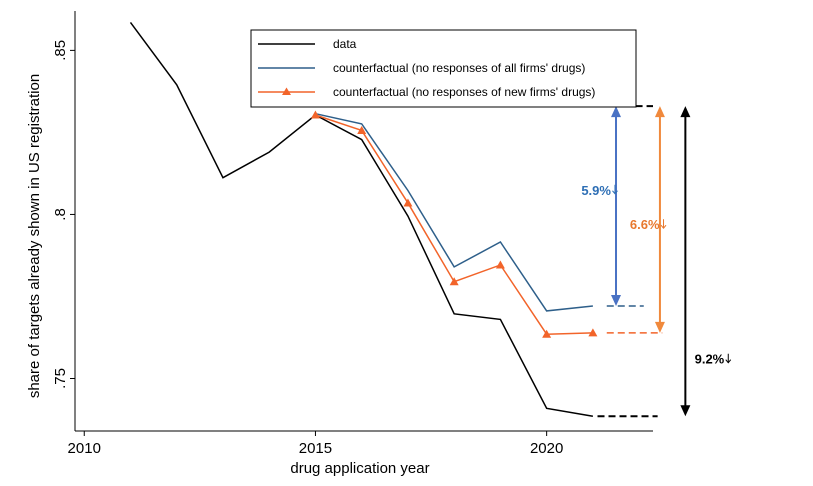 The image size is (813, 486). What do you see at coordinates (60, 50) in the screenshot?
I see `y-tick-label: .85` at bounding box center [60, 50].